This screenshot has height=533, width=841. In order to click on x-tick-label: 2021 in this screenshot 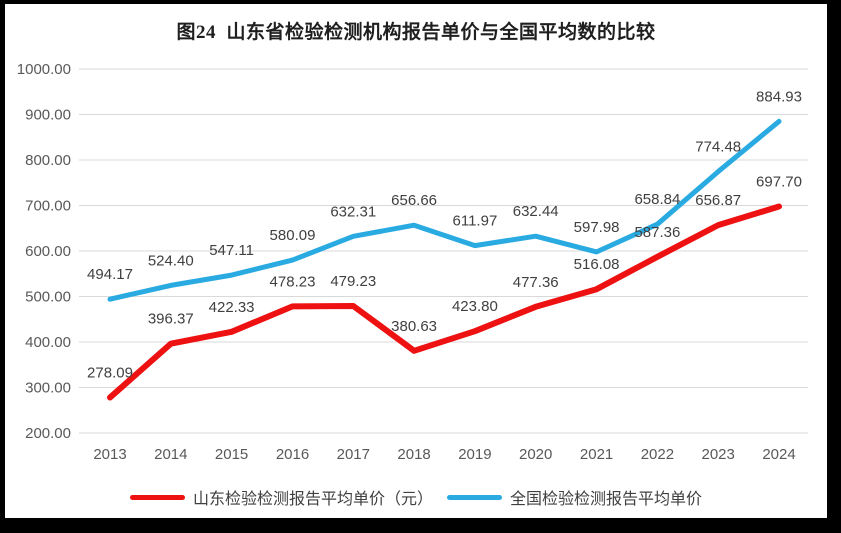, I will do `click(596, 454)`.